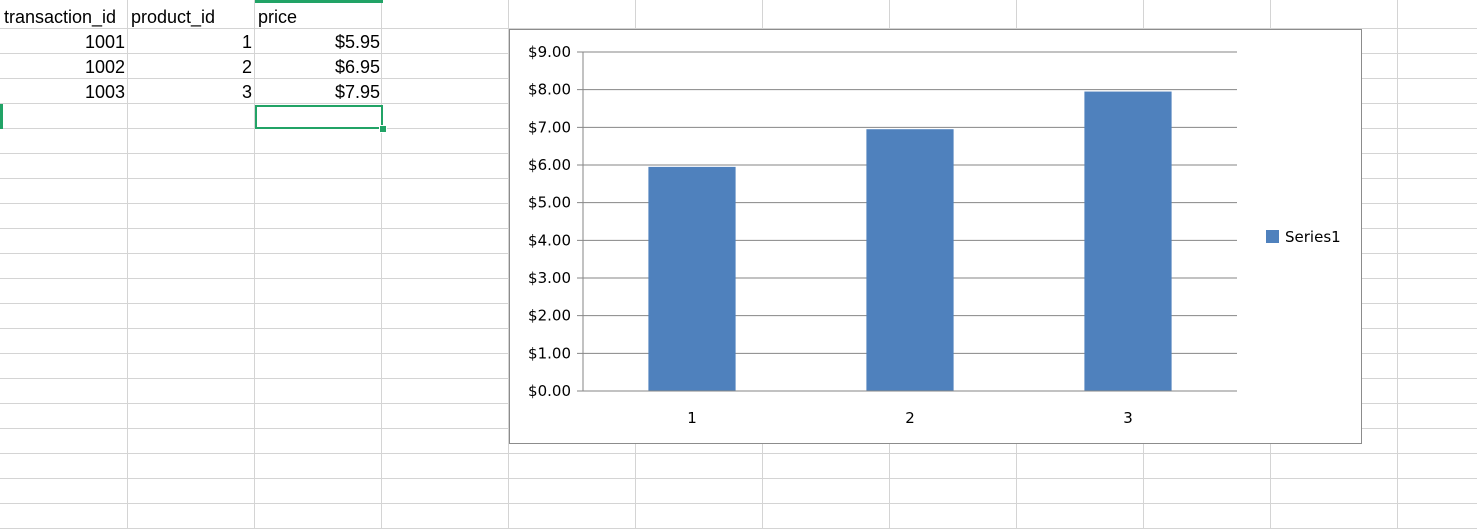  What do you see at coordinates (357, 67) in the screenshot?
I see `cell-price: $6.95` at bounding box center [357, 67].